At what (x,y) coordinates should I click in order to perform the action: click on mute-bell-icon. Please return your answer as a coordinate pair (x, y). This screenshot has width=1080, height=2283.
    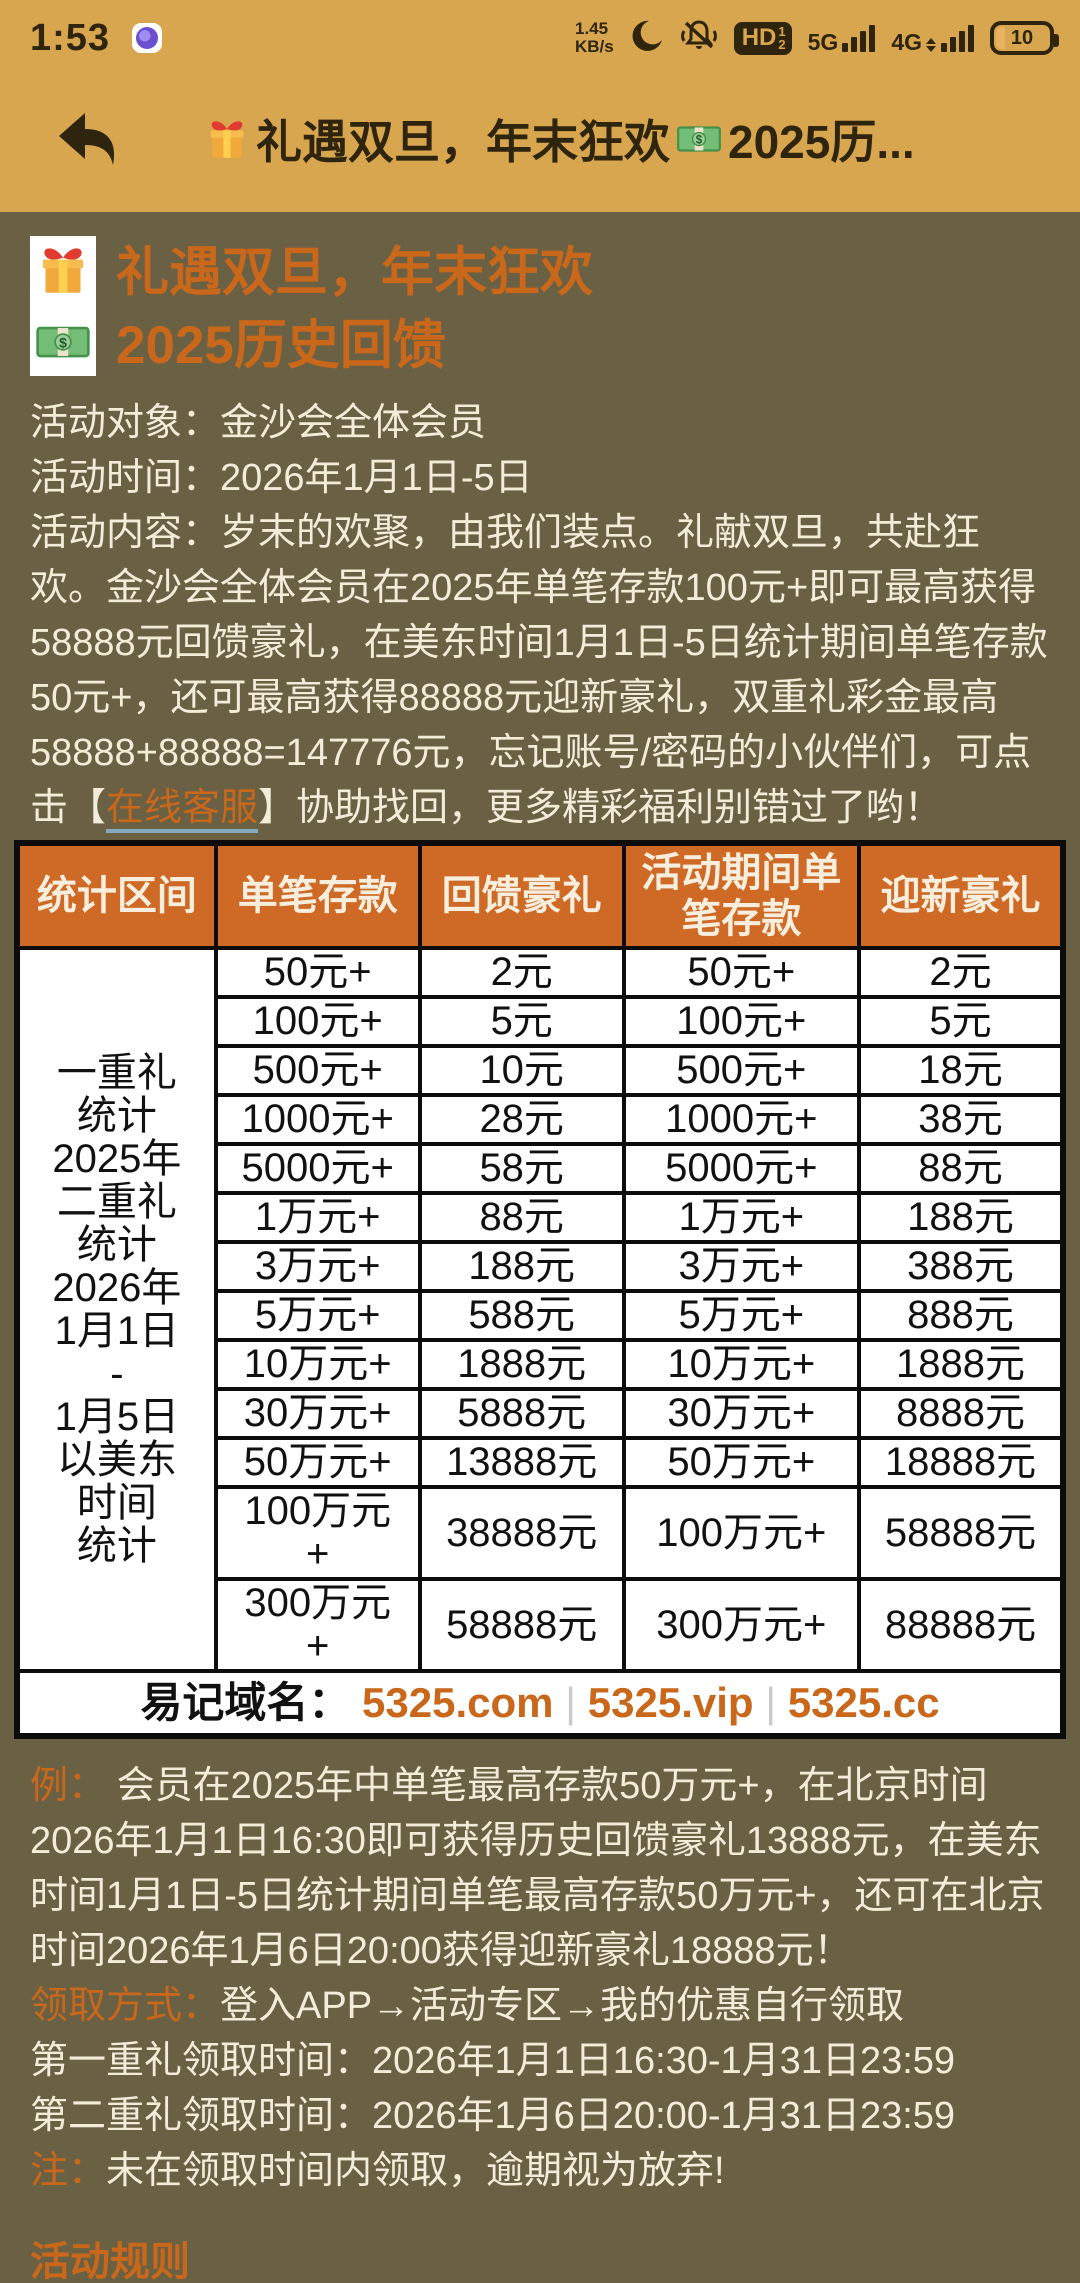
    Looking at the image, I should click on (699, 38).